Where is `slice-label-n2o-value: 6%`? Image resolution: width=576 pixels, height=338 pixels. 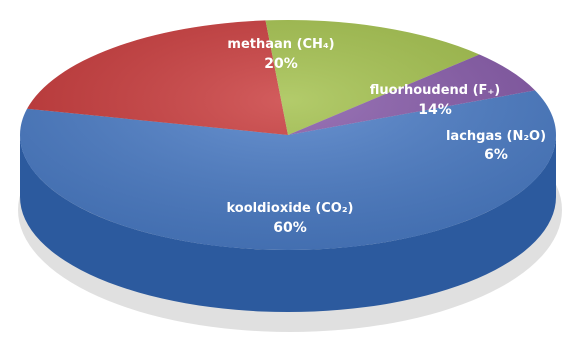
slice-label-n2o-value: 6% is located at coordinates (496, 155).